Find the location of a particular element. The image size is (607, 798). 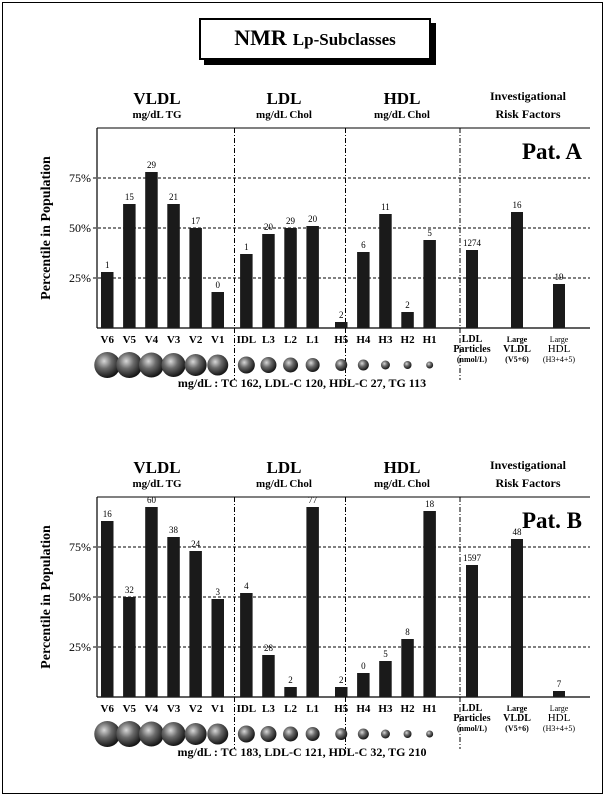

risk-label: HDL is located at coordinates (559, 349).